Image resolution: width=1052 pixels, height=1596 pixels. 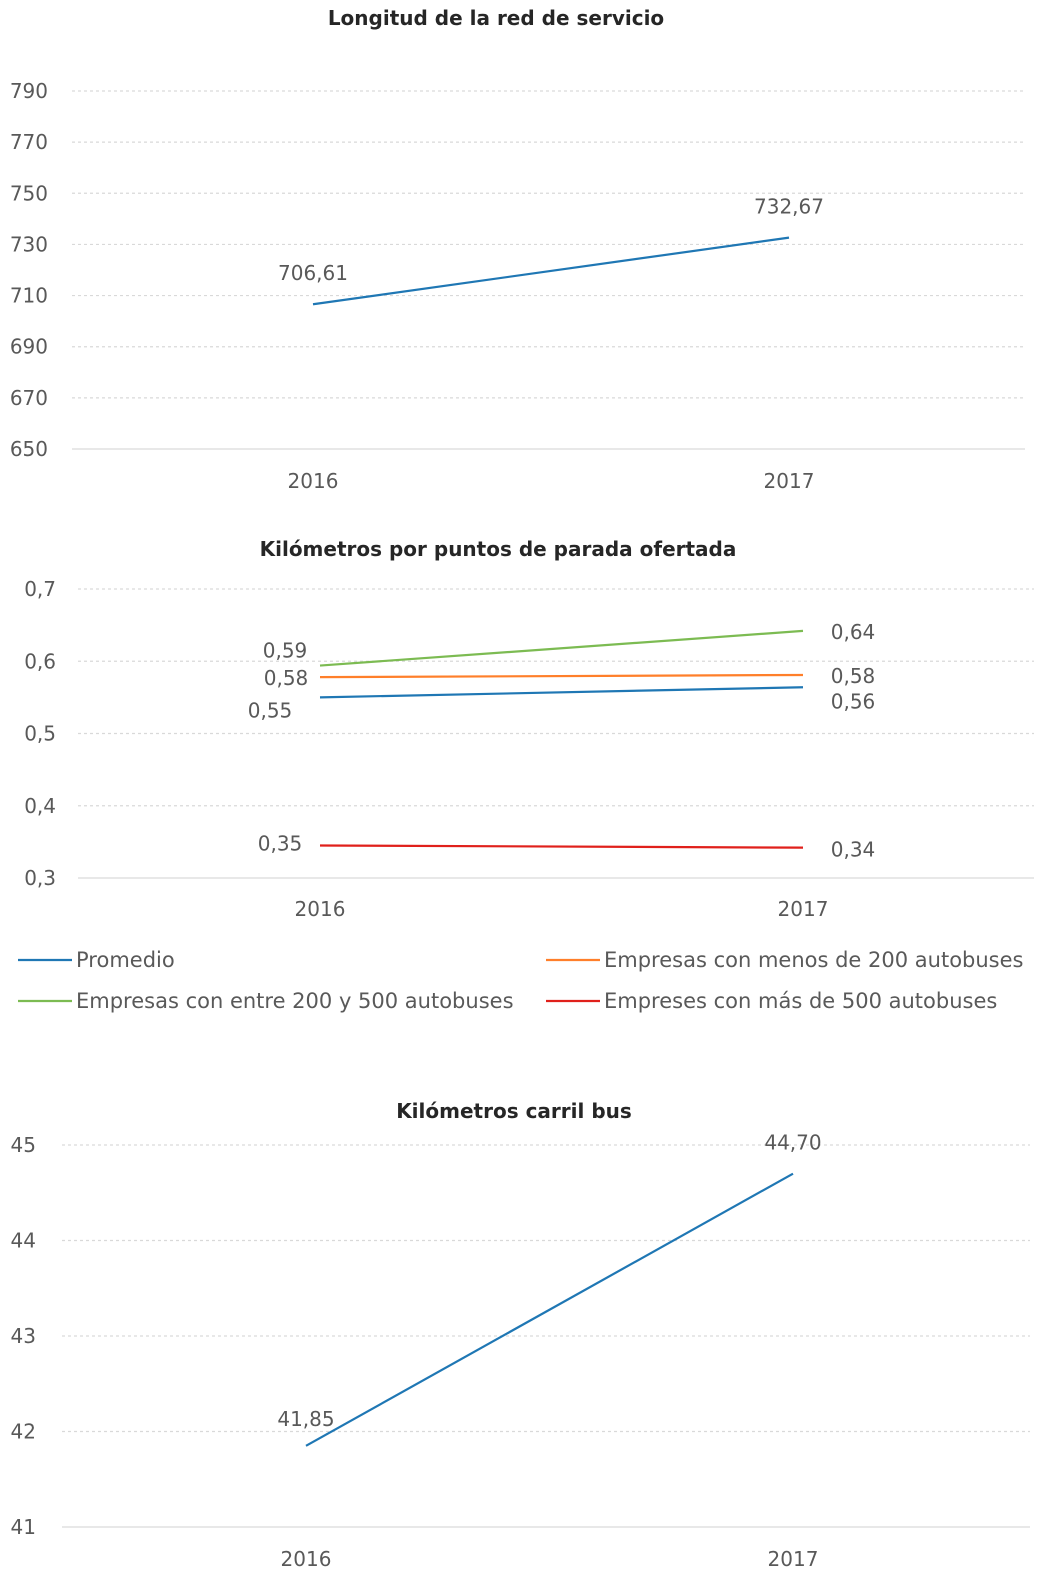 What do you see at coordinates (792, 1143) in the screenshot?
I see `data-label: 44,70` at bounding box center [792, 1143].